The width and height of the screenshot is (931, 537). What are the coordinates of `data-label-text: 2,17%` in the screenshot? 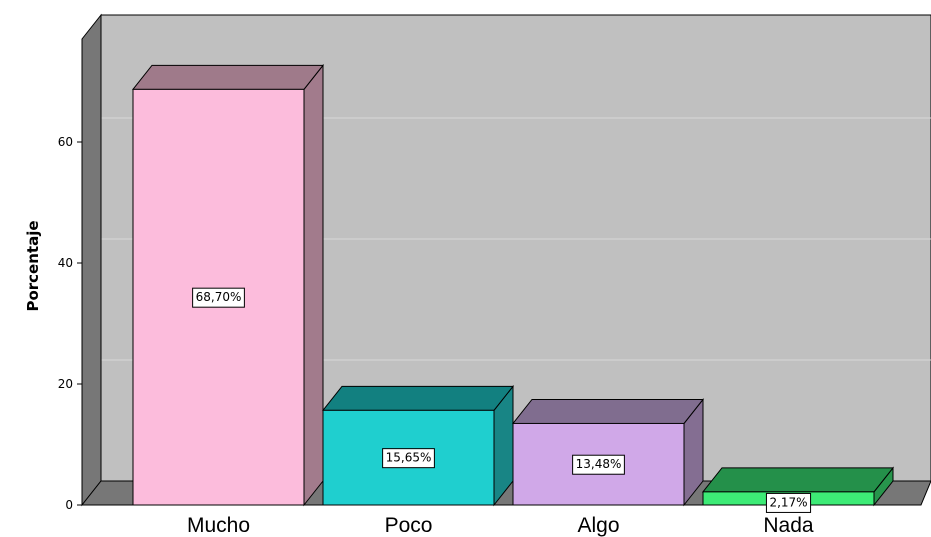 It's located at (788, 502).